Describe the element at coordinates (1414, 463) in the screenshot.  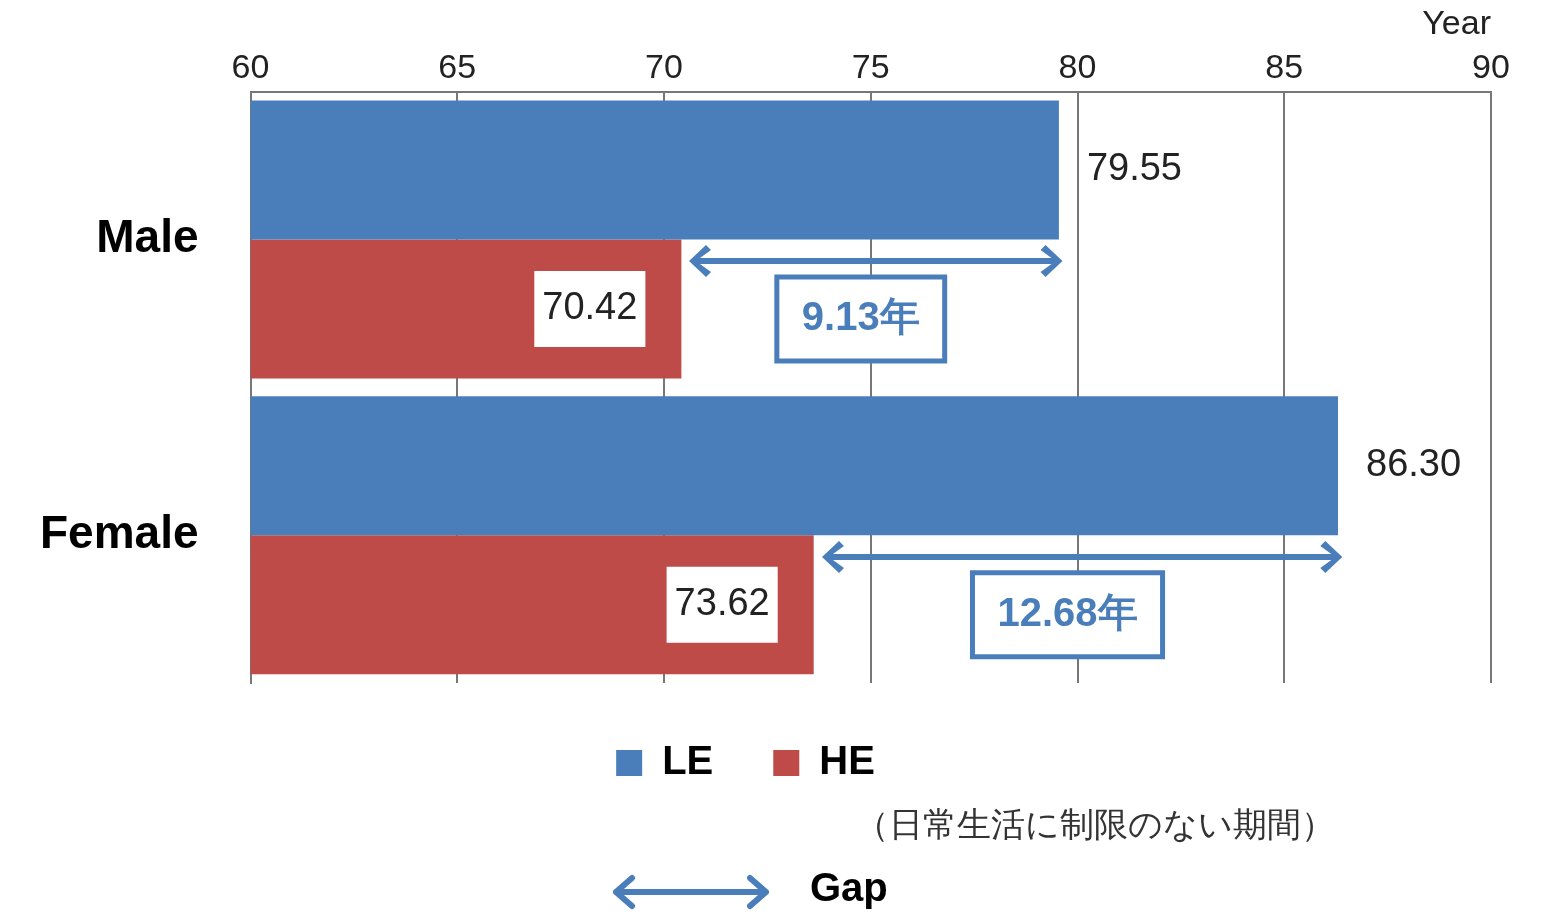
I see `data-label: 86.30` at that location.